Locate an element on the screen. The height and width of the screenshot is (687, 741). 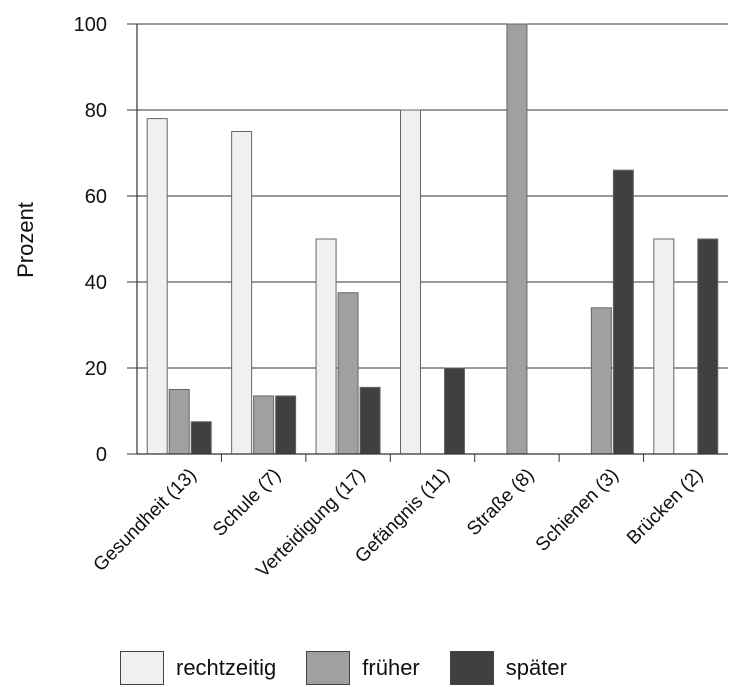
y-tick-label: 100 is located at coordinates (90, 25).